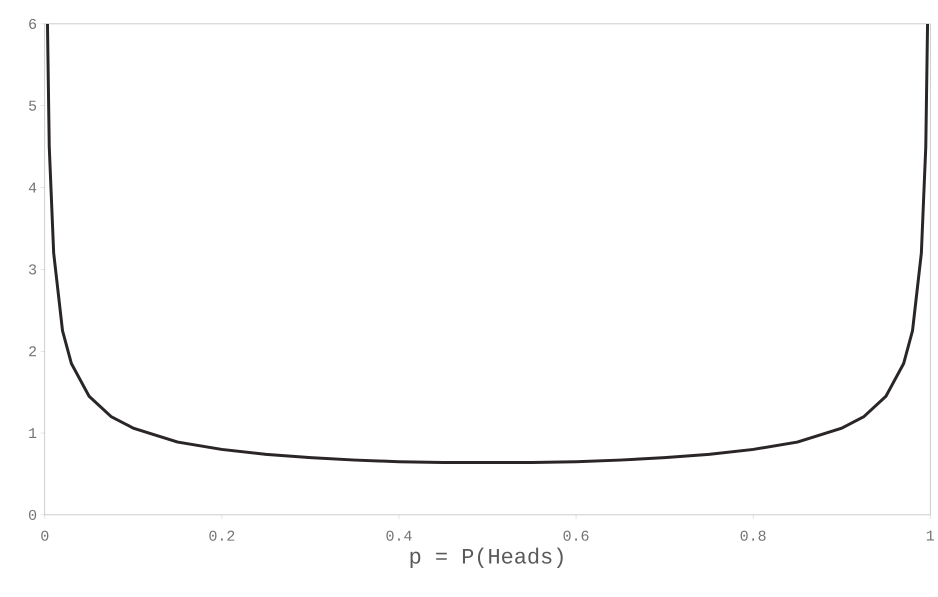  Describe the element at coordinates (930, 535) in the screenshot. I see `x-tick-label: 1` at that location.